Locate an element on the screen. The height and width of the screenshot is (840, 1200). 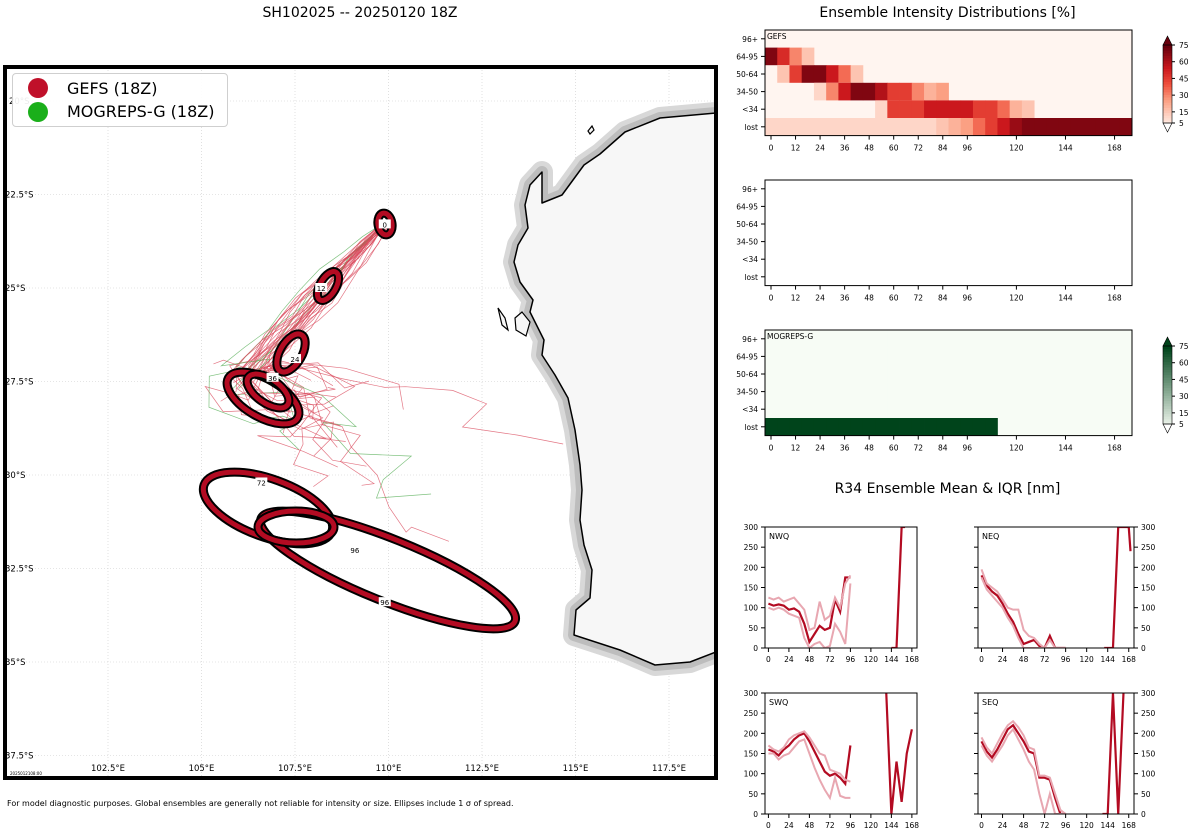
ellipse-label-text: 24 is located at coordinates (295, 360).